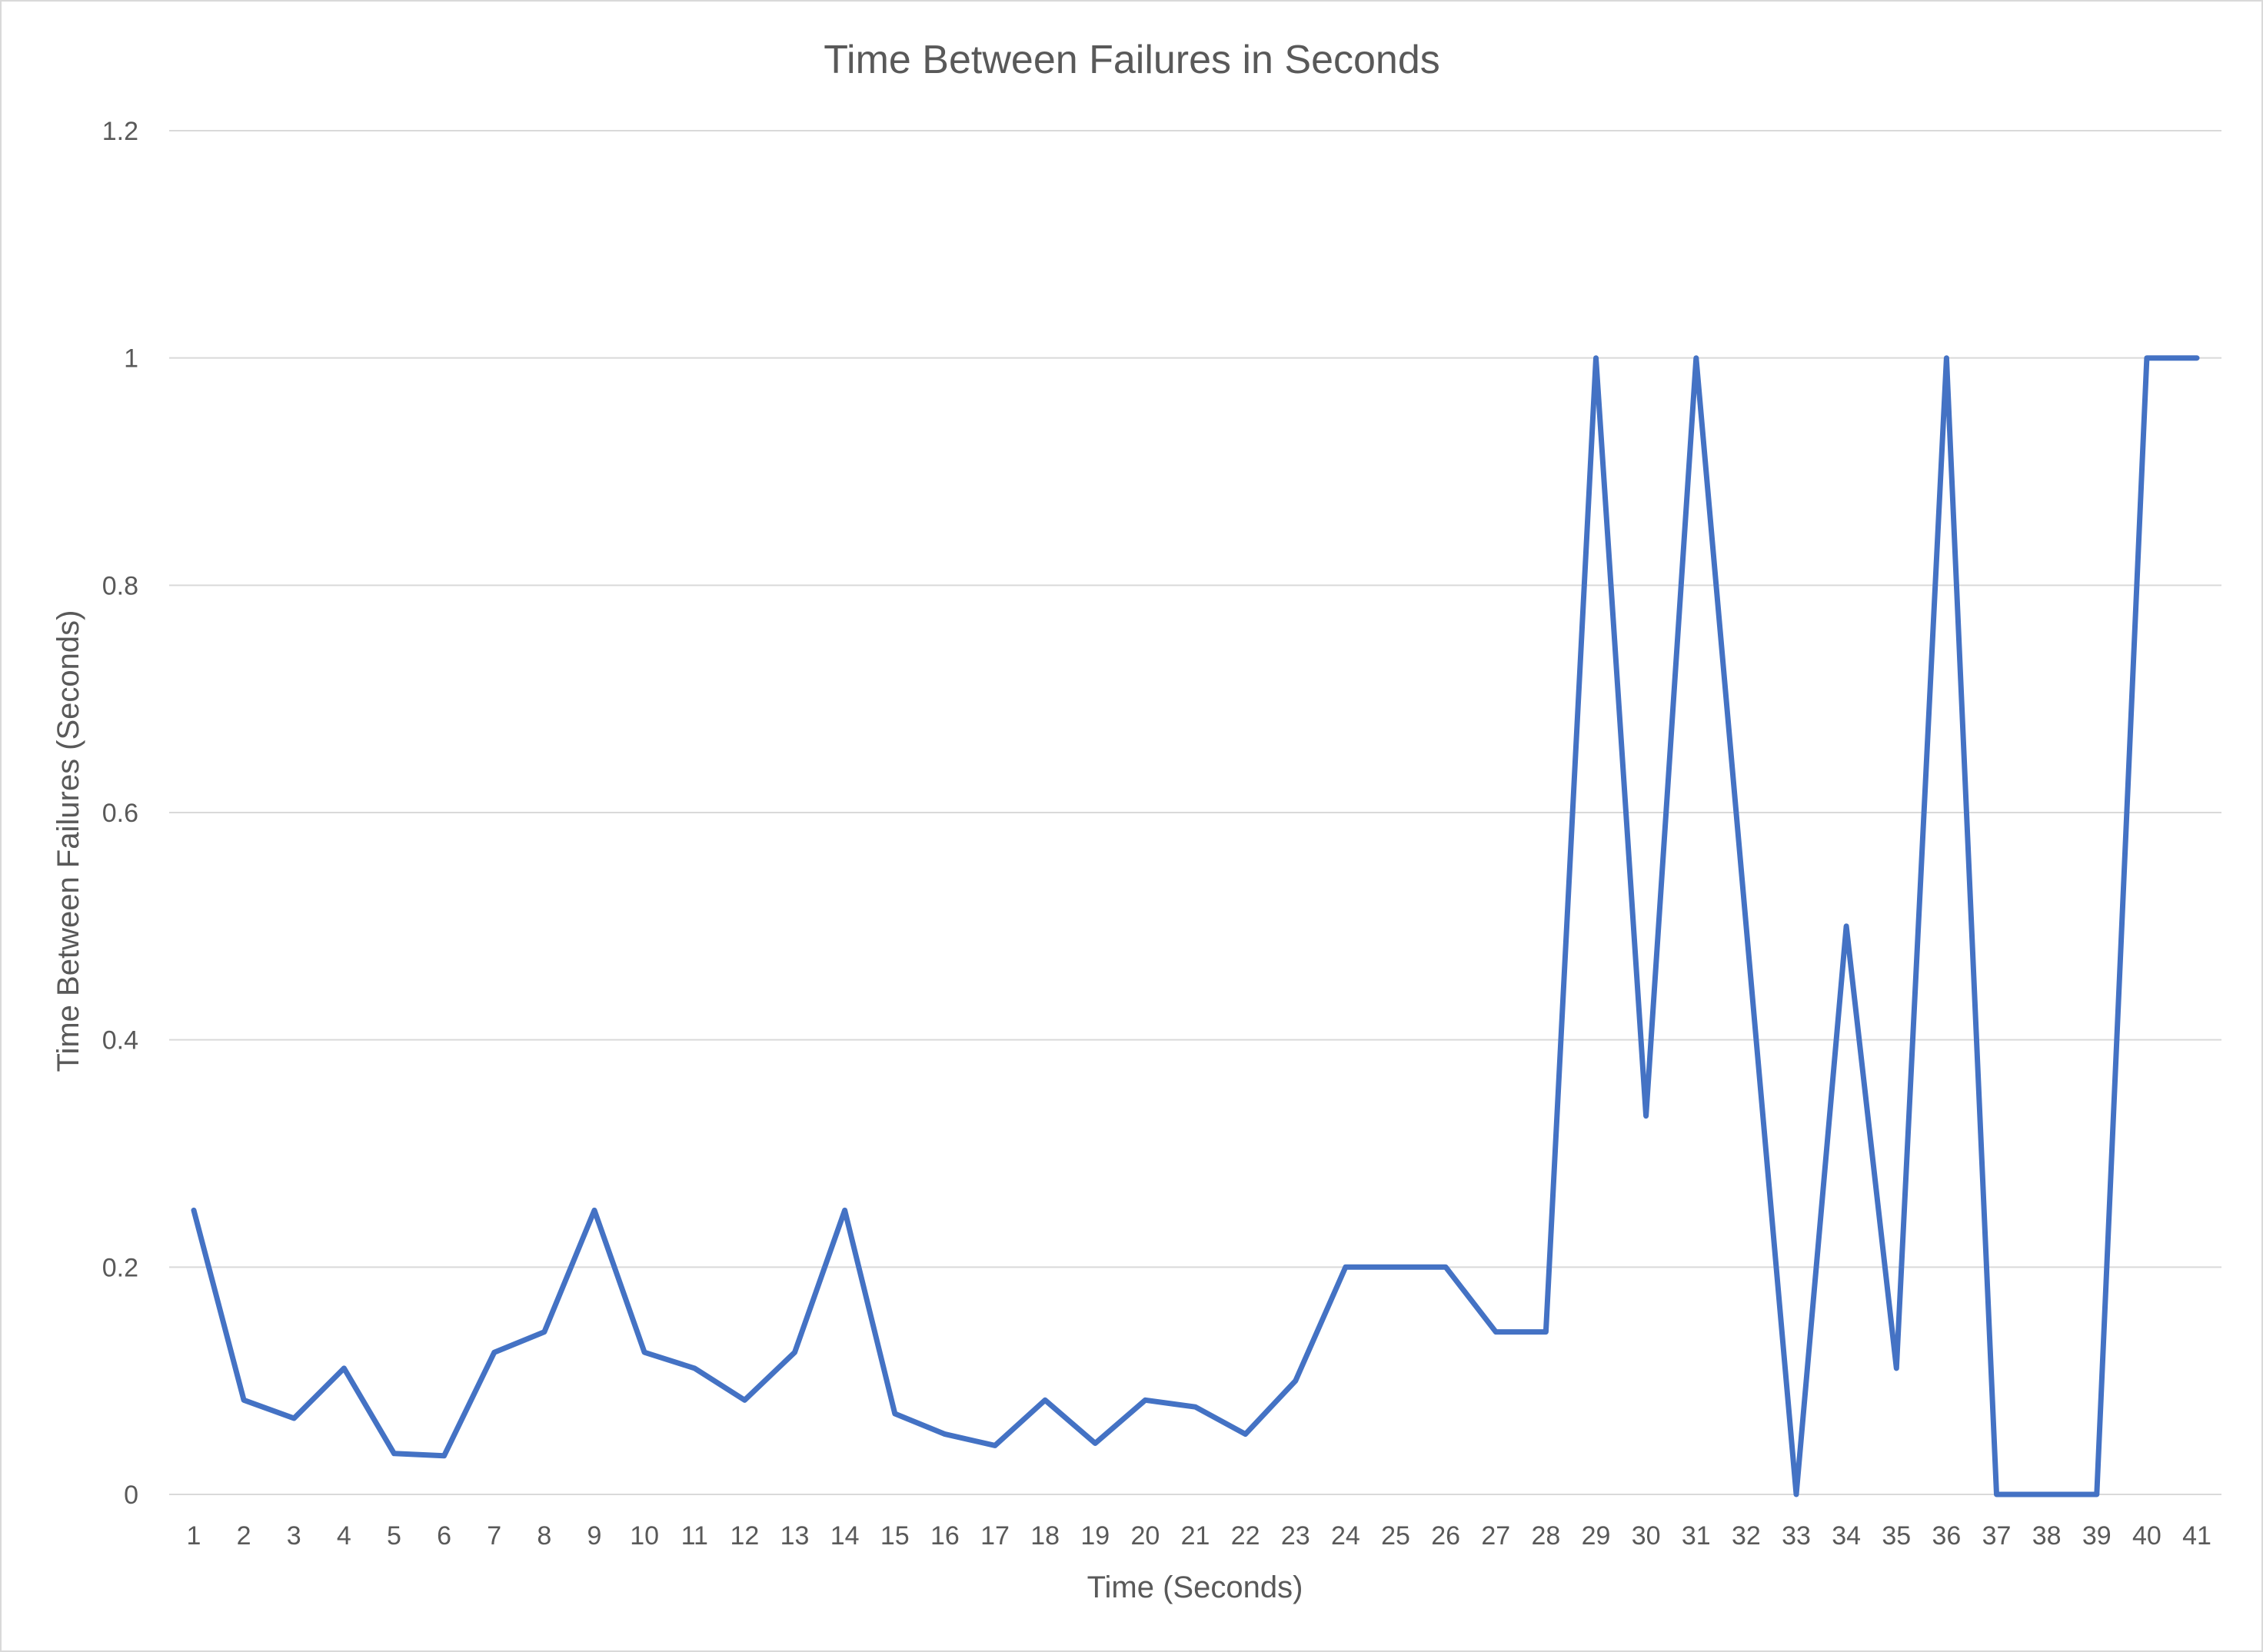  I want to click on x-tick-label: 38, so click(2047, 1536).